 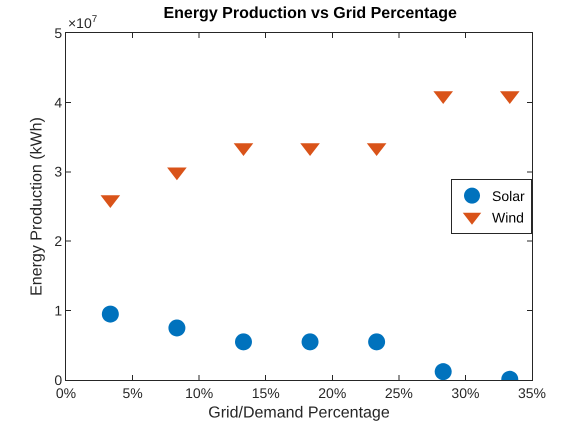 What do you see at coordinates (299, 413) in the screenshot?
I see `x-axis-title: Grid/Demand Percentage` at bounding box center [299, 413].